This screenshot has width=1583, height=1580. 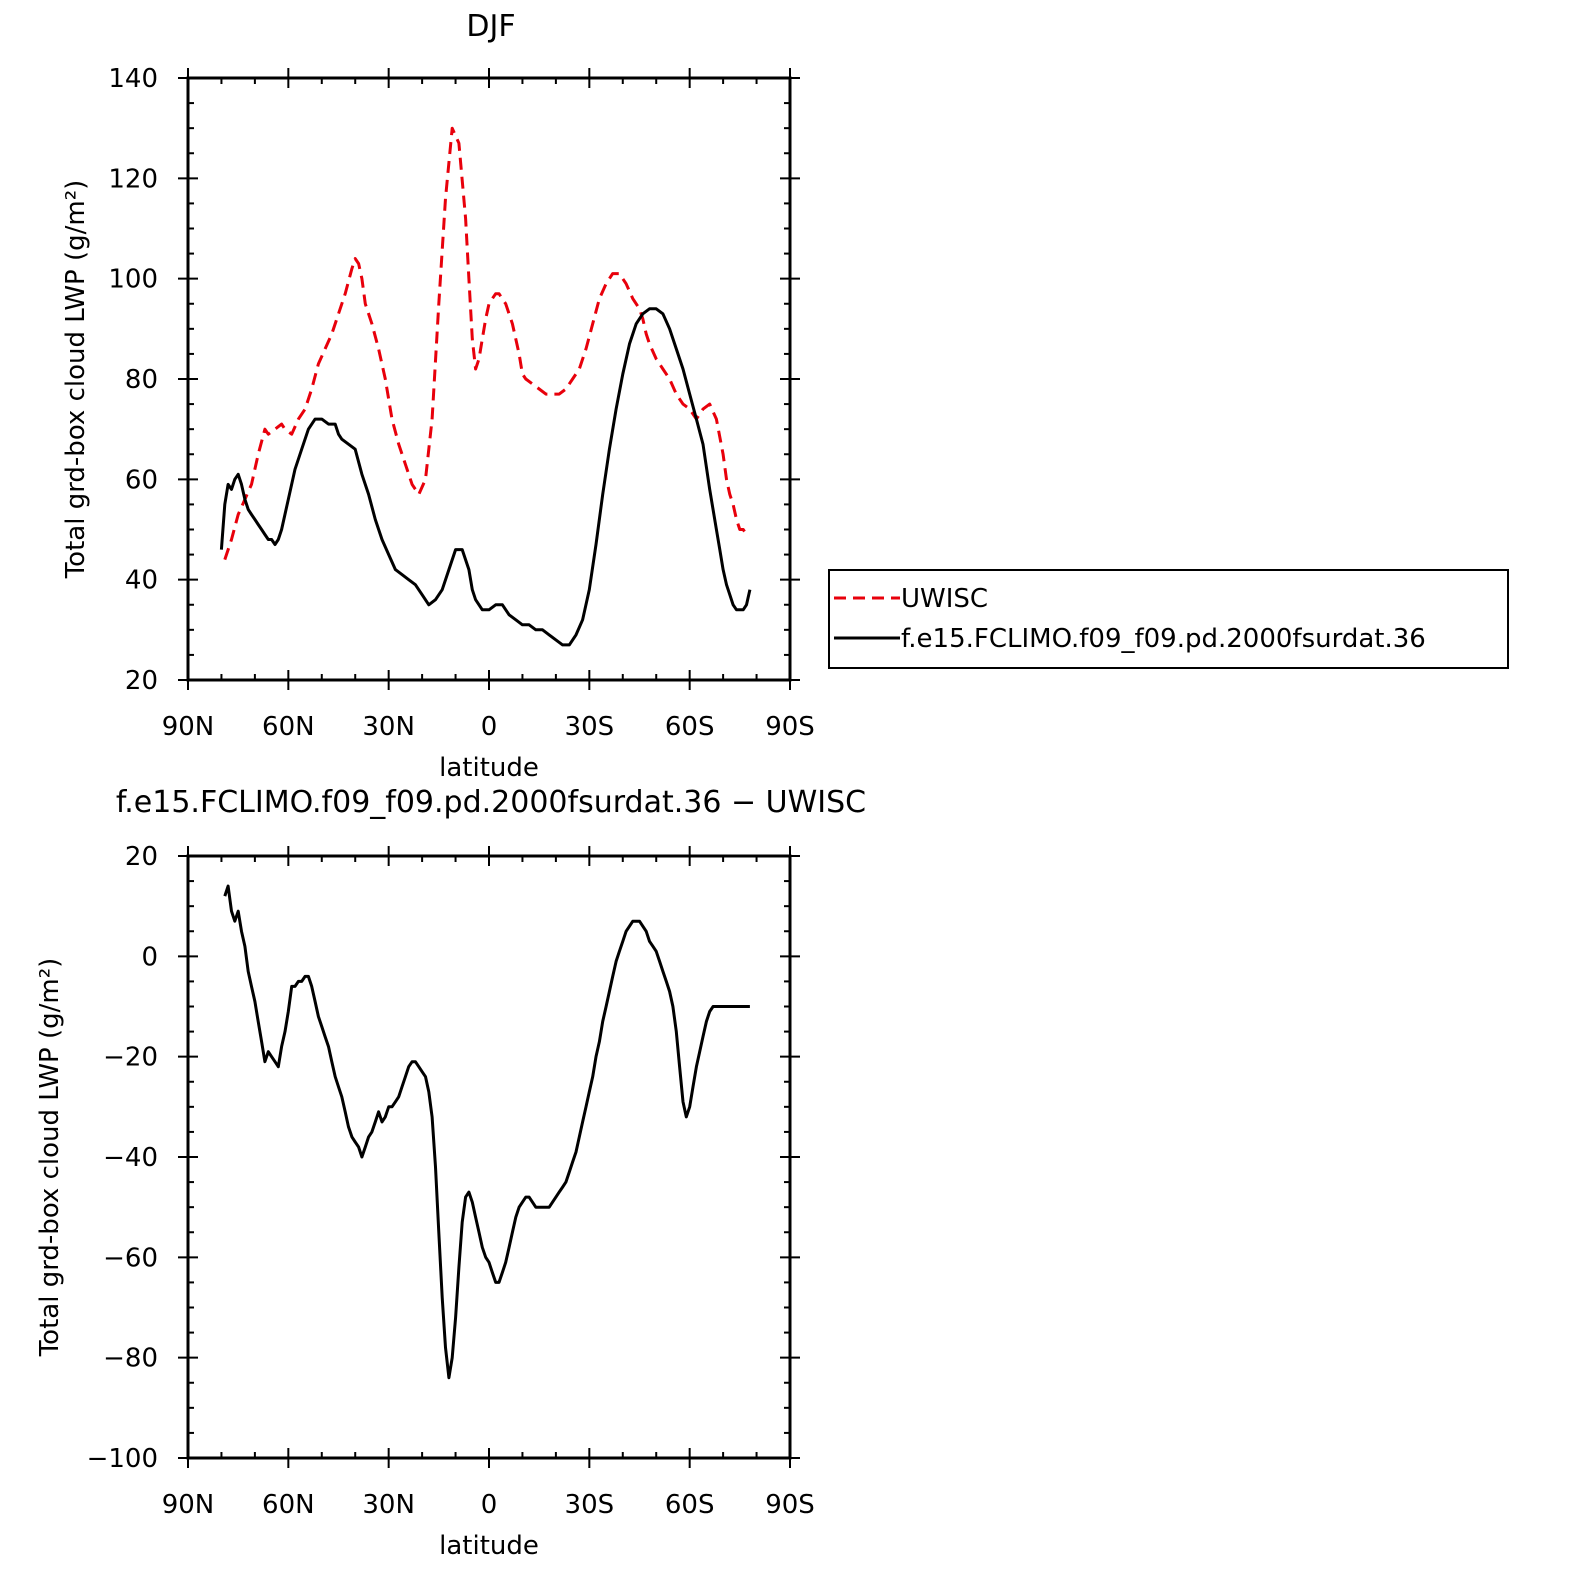 What do you see at coordinates (149, 957) in the screenshot?
I see `y-tick-label: 0` at bounding box center [149, 957].